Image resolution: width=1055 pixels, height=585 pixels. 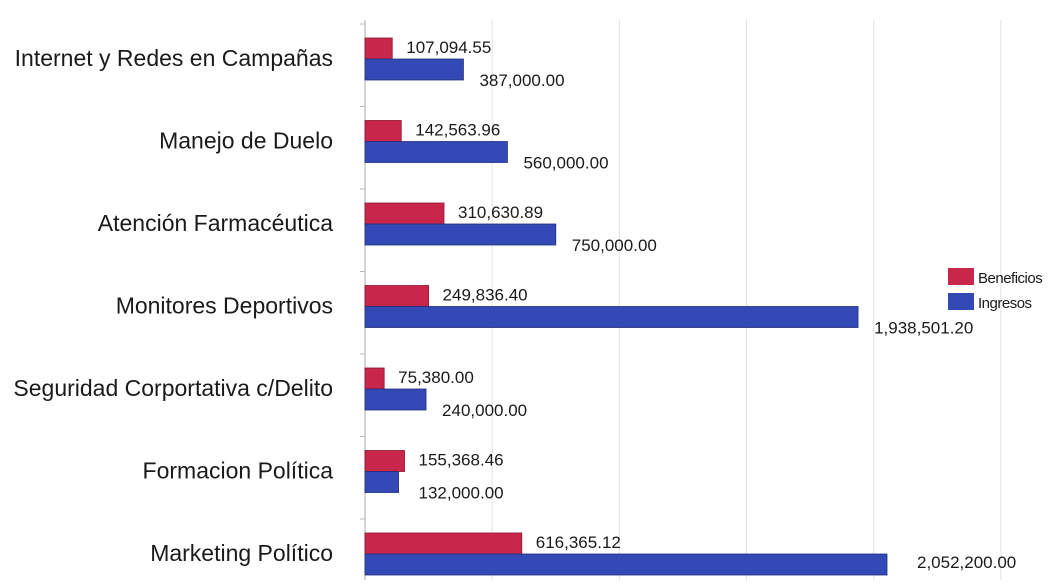 I want to click on legend-swatch-ingresos, so click(x=961, y=301).